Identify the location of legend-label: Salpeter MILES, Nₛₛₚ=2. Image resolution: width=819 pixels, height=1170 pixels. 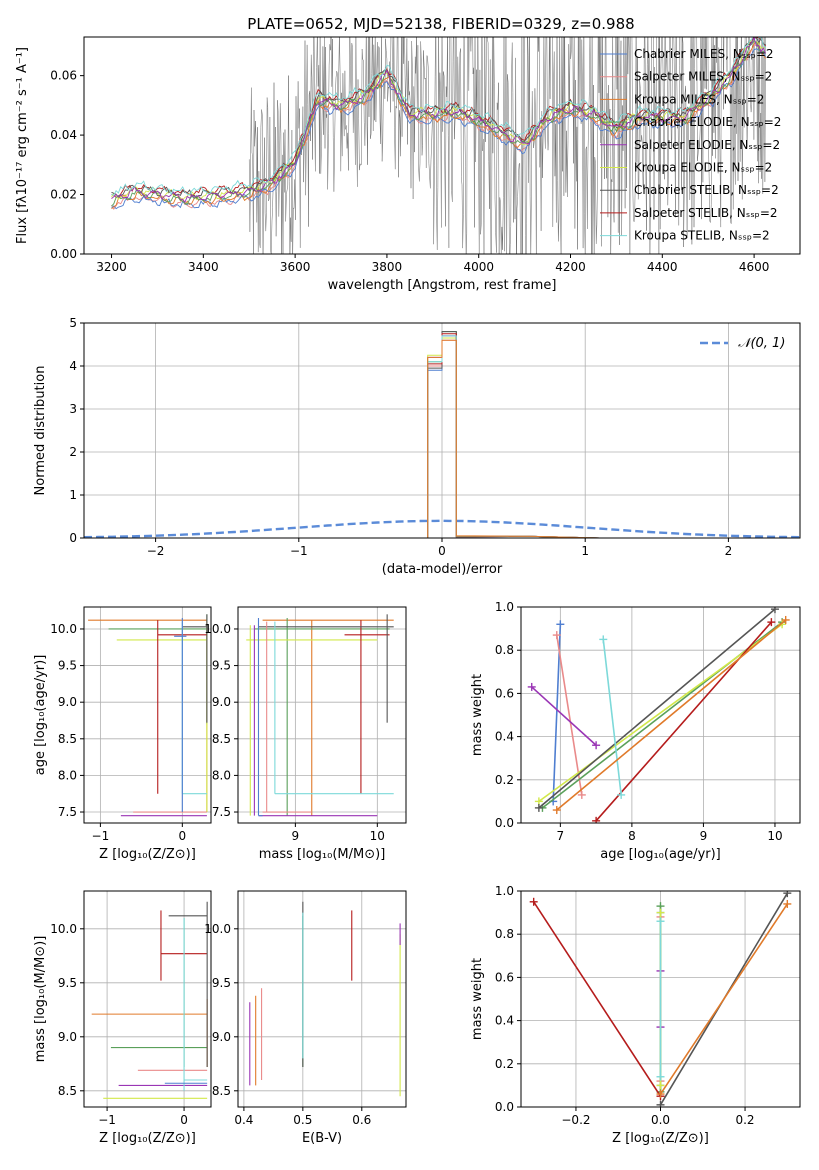
(703, 77).